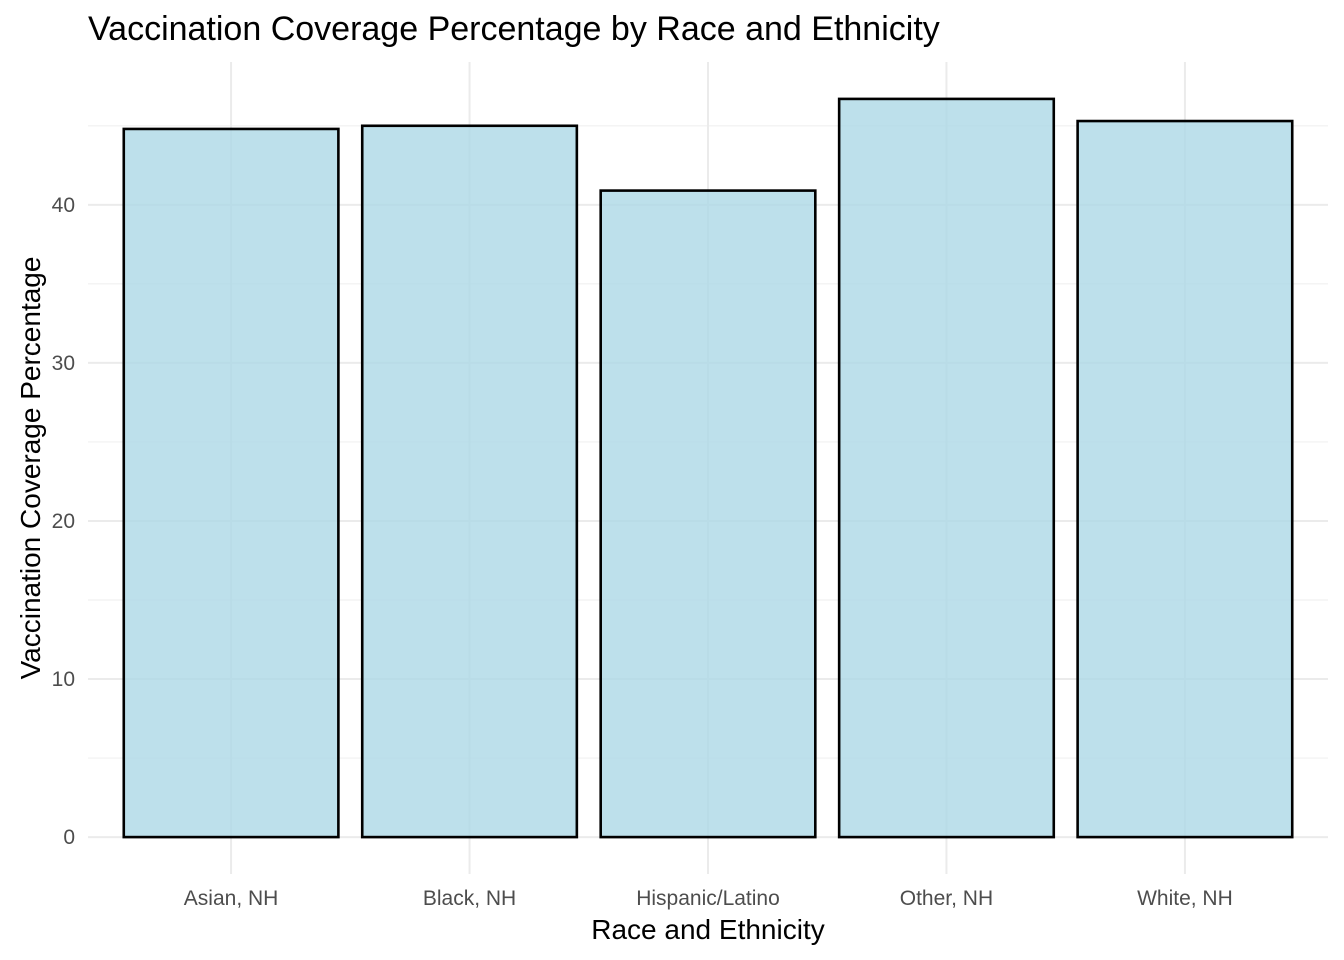 This screenshot has width=1344, height=960. What do you see at coordinates (946, 898) in the screenshot?
I see `x-tick-label: Other, NH` at bounding box center [946, 898].